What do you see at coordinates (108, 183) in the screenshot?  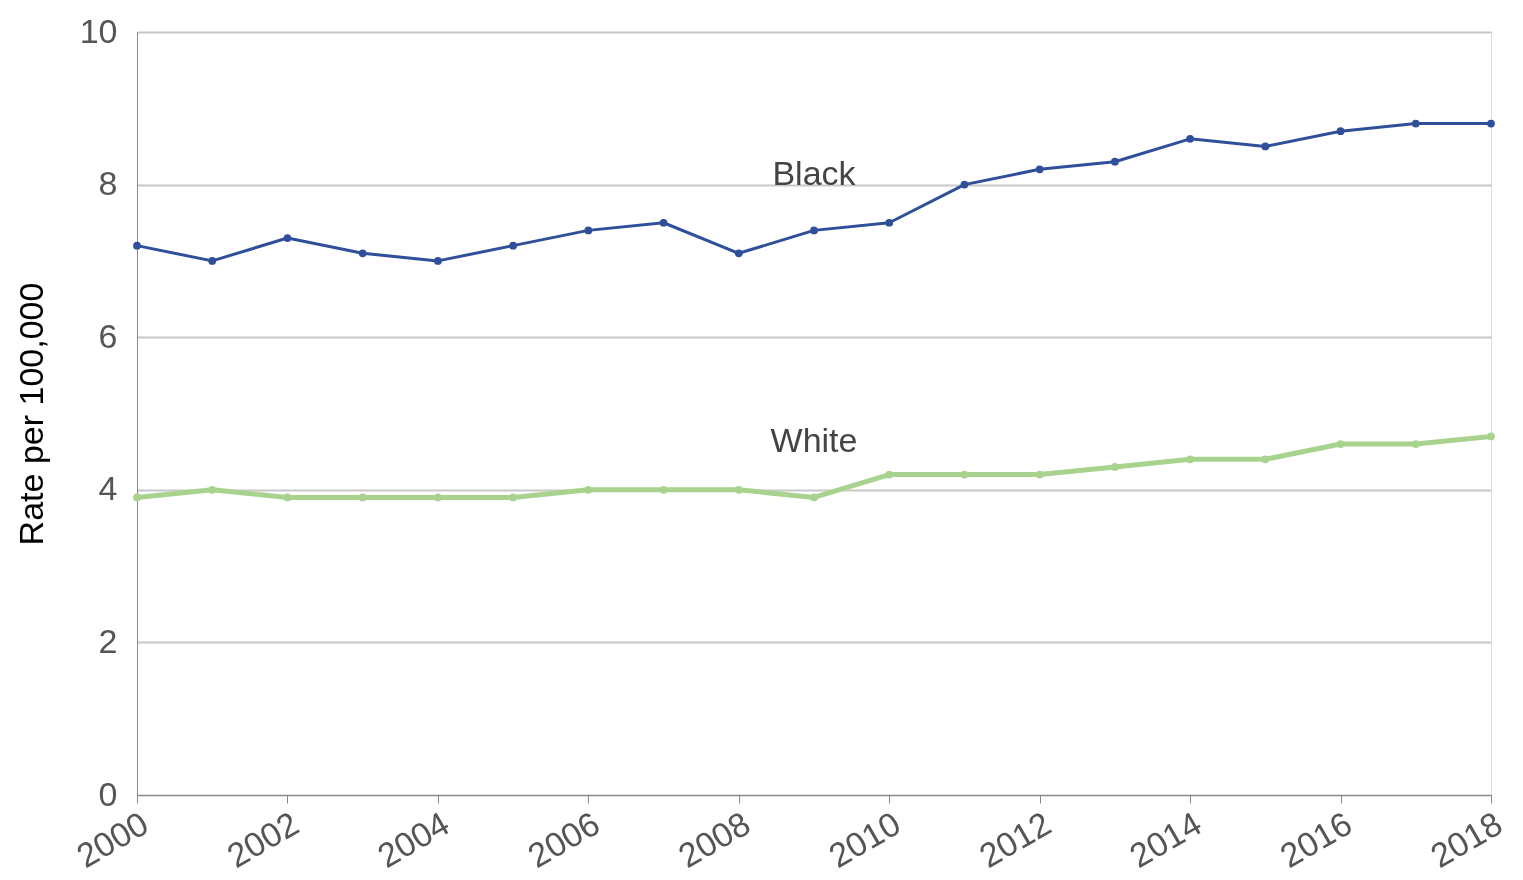 I see `y-tick-label: 8` at bounding box center [108, 183].